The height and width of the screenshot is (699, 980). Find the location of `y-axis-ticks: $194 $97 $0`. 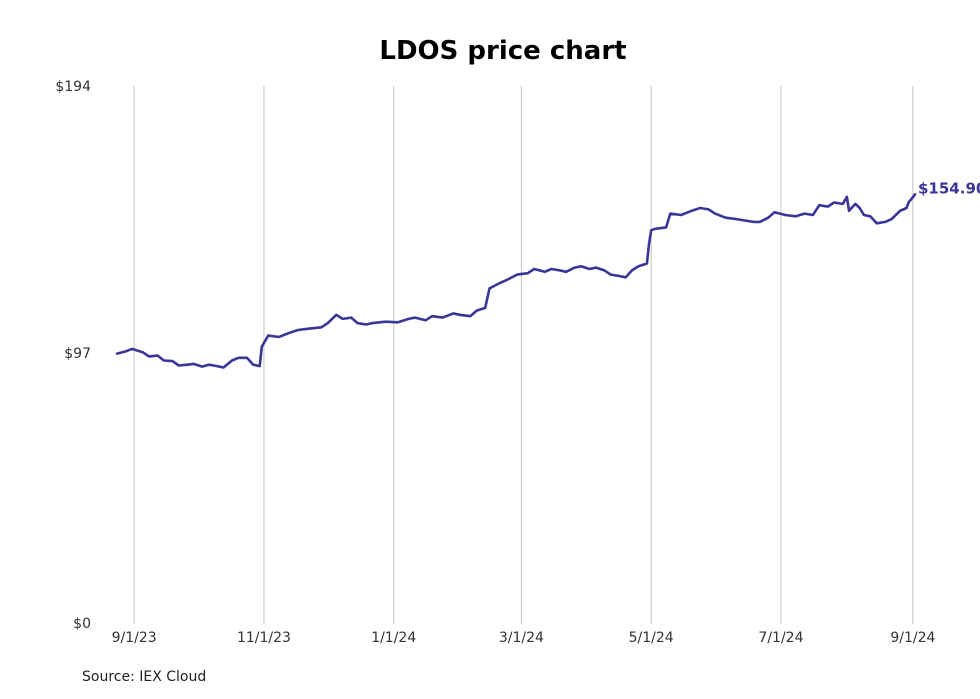

y-axis-ticks: $194 $97 $0 is located at coordinates (73, 355).